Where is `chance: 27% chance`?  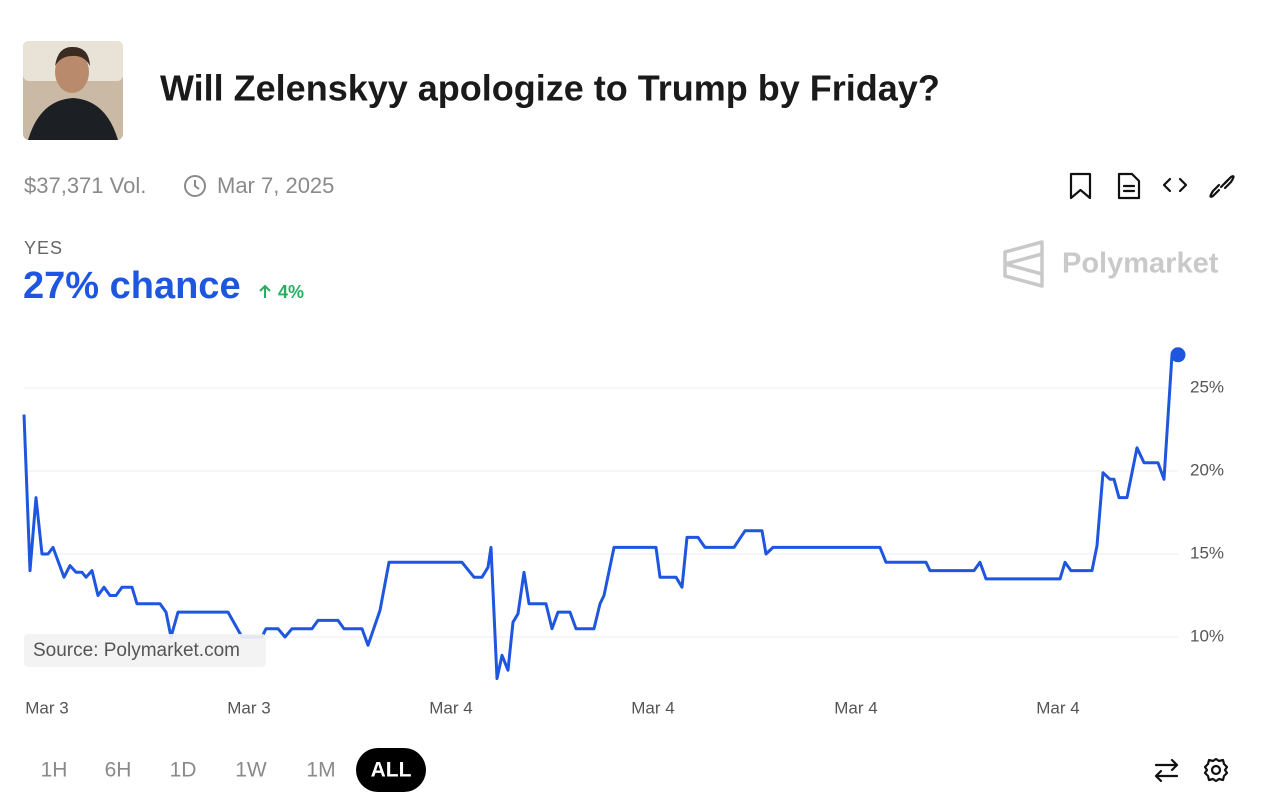
chance: 27% chance is located at coordinates (132, 286).